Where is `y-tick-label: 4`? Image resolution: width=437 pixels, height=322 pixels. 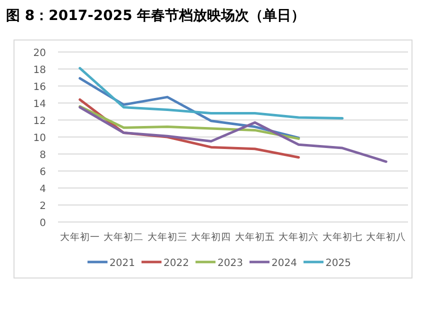
y-tick-label: 4 is located at coordinates (43, 189).